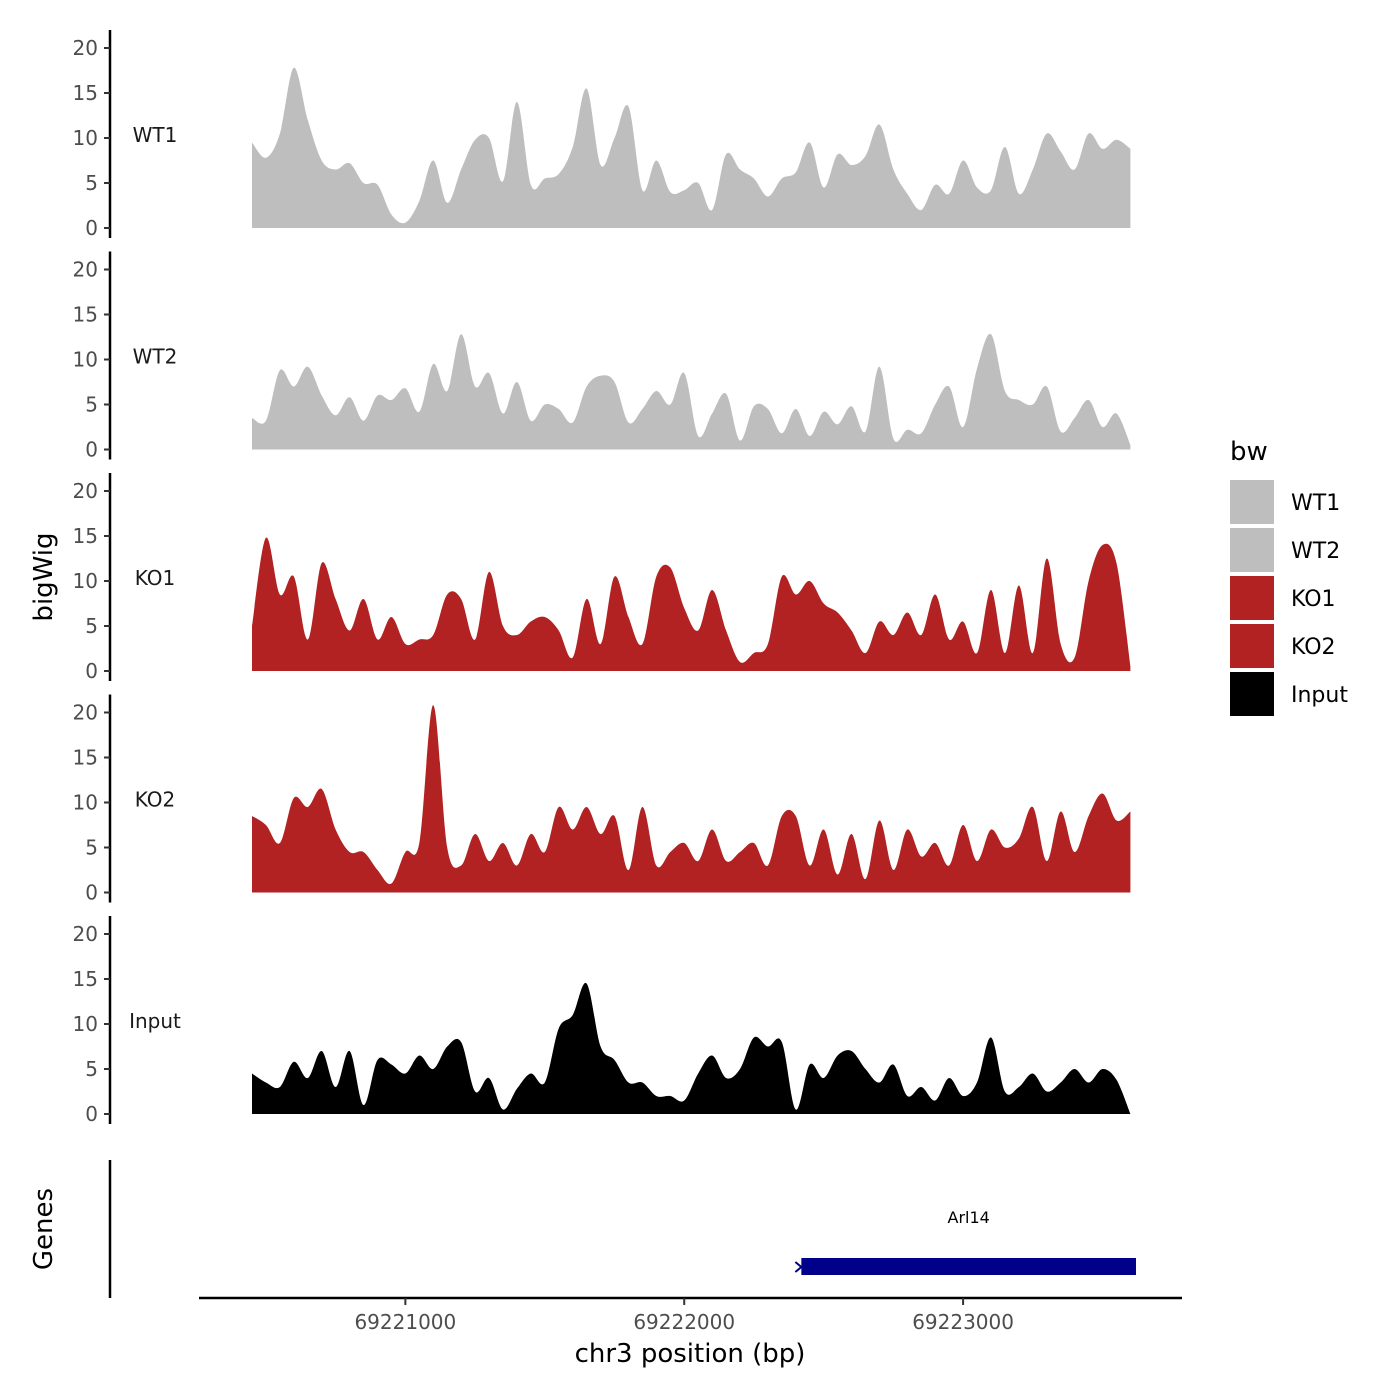 This screenshot has height=1400, width=1400. What do you see at coordinates (155, 578) in the screenshot?
I see `track-label-ko1: KO1` at bounding box center [155, 578].